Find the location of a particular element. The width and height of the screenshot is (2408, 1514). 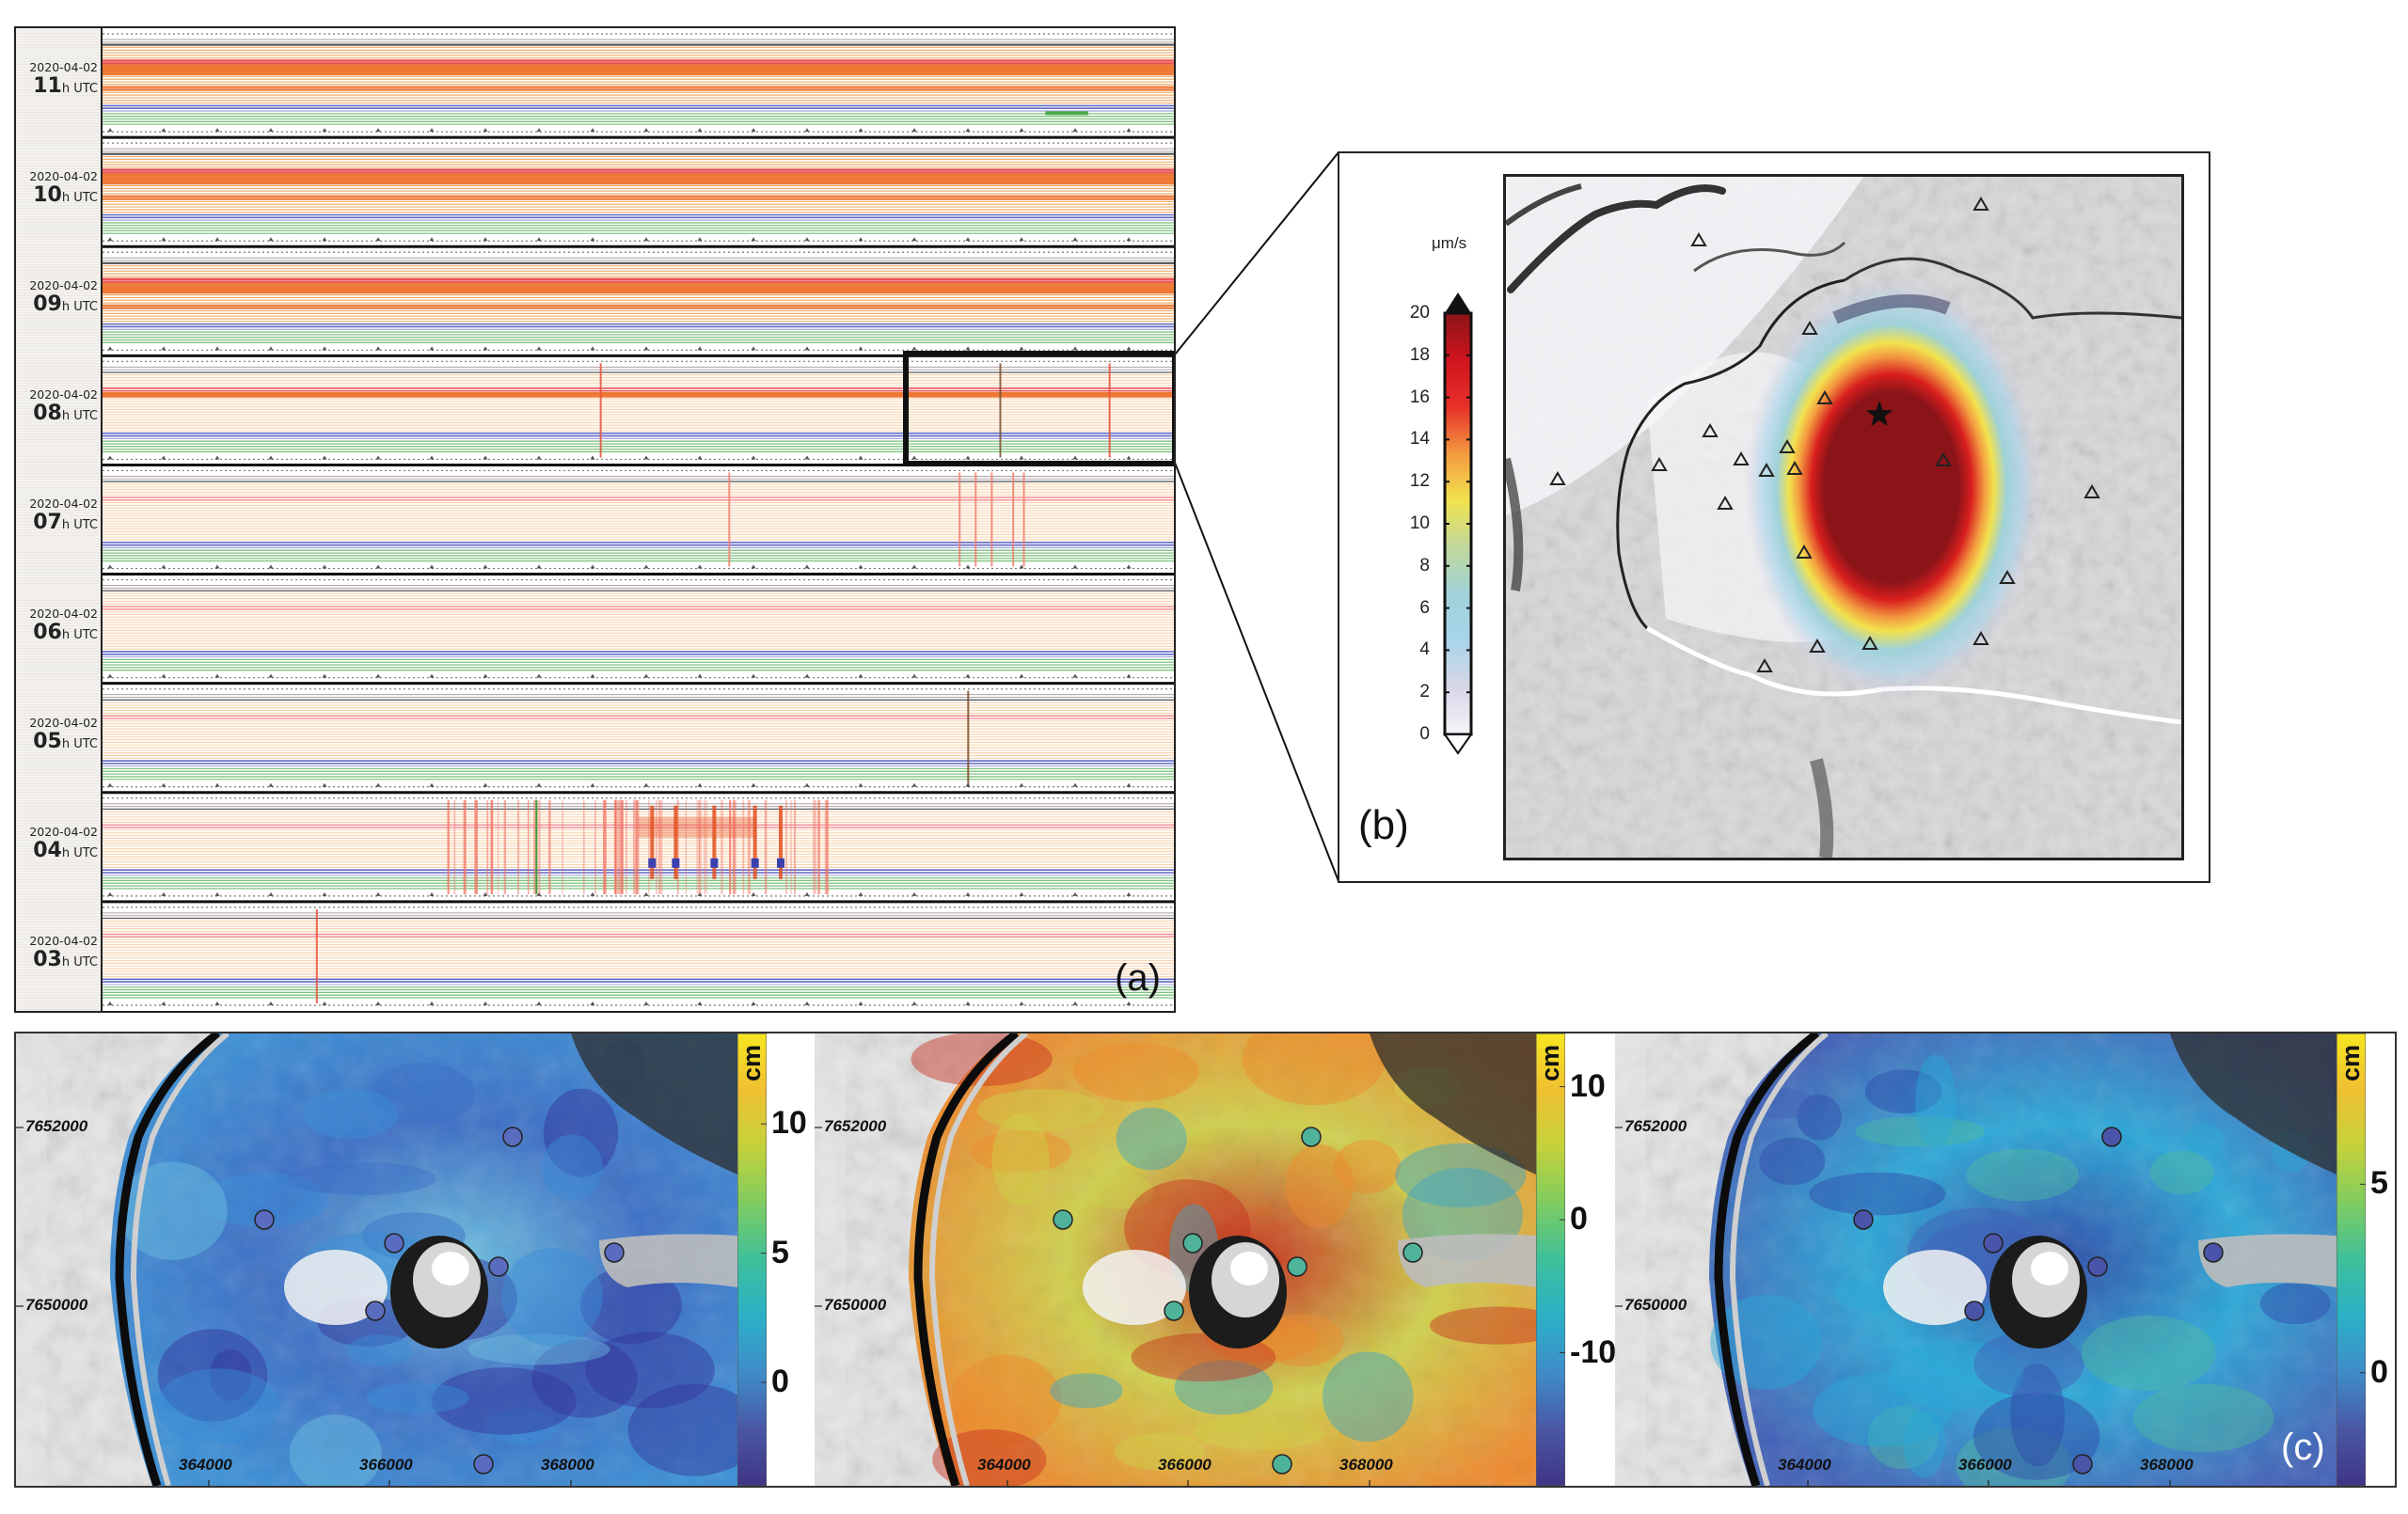

decorrelated-area is located at coordinates (1135, 1287).